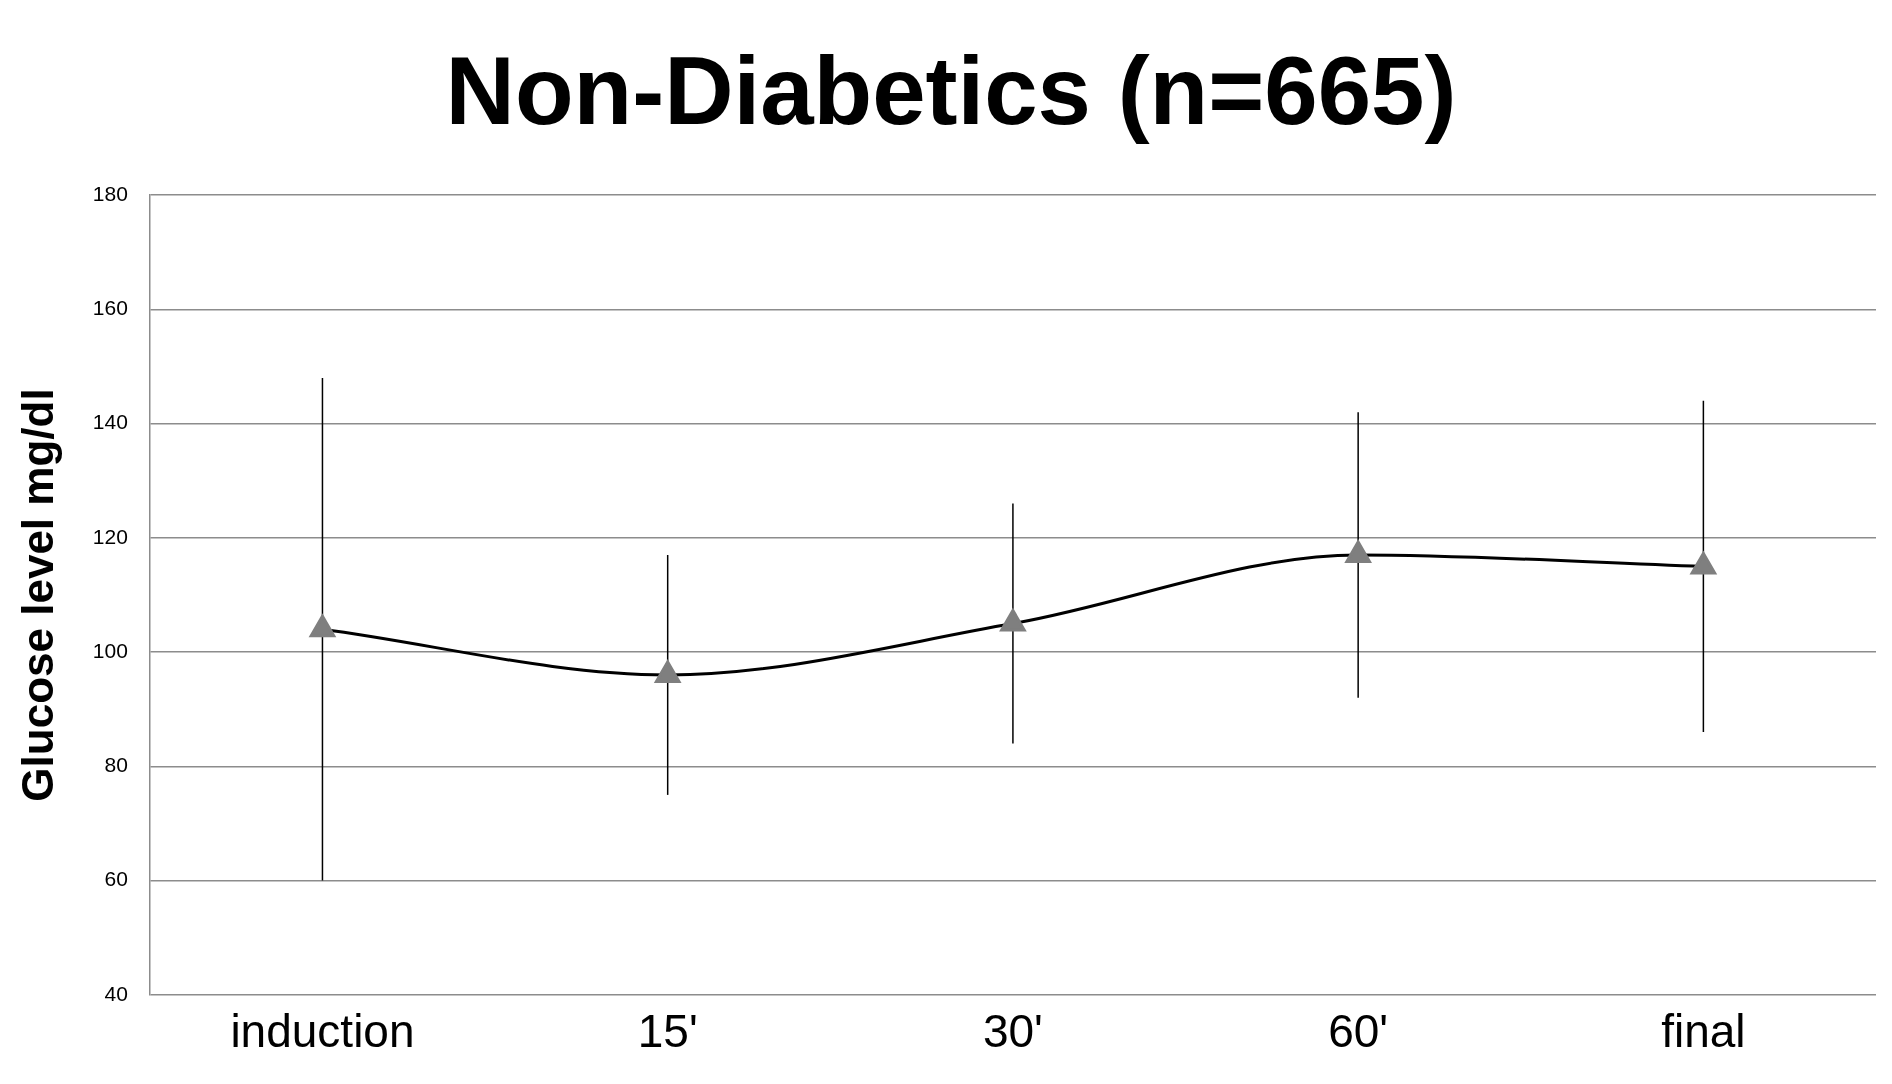 The height and width of the screenshot is (1084, 1892). I want to click on y-tick-label: 40, so click(116, 993).